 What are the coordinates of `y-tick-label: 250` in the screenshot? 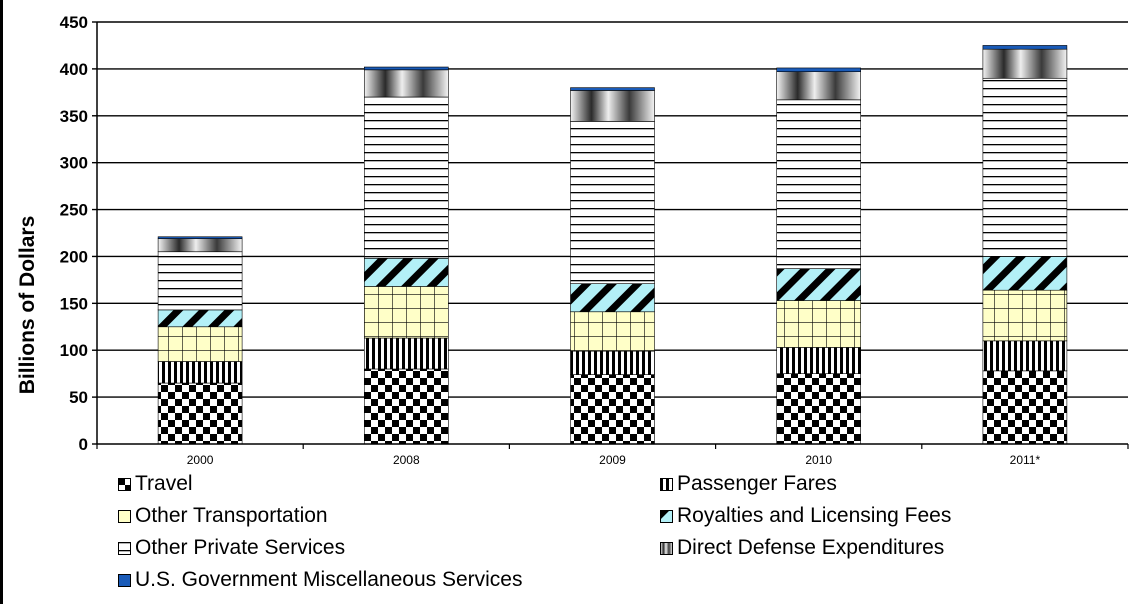 It's located at (74, 210).